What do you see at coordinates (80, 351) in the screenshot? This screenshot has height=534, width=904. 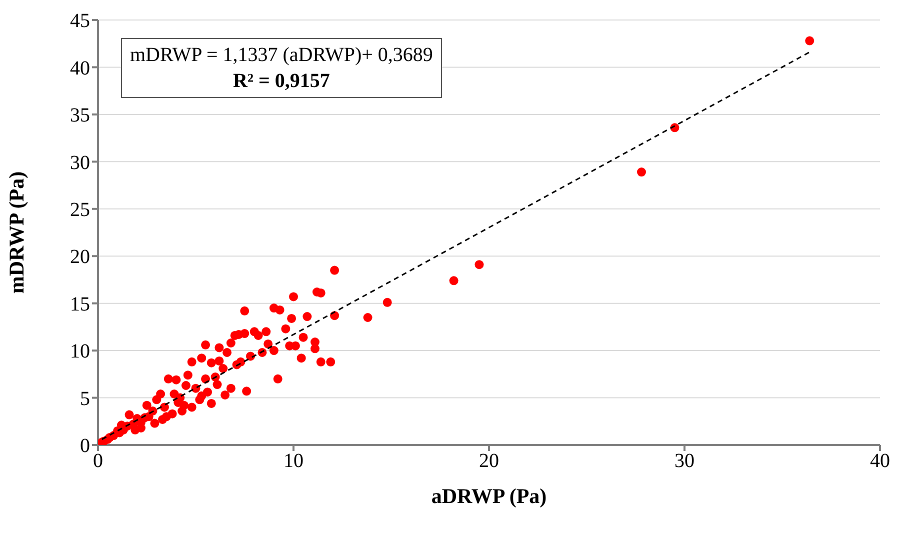 I see `y-tick-label: 10` at bounding box center [80, 351].